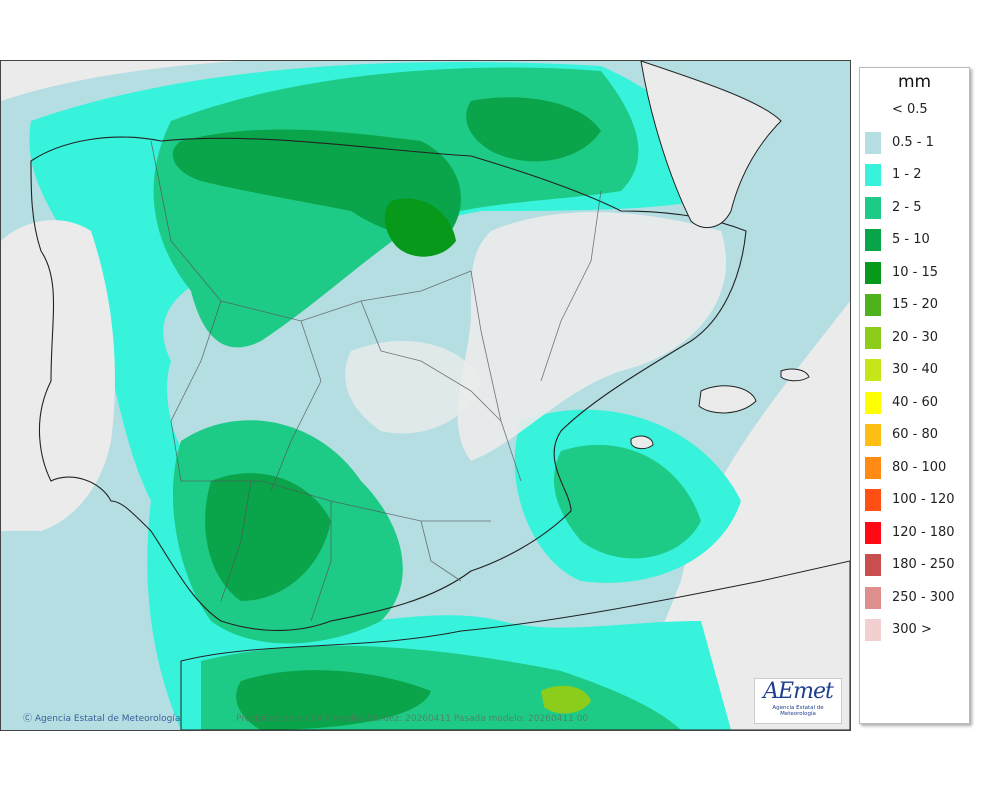 The height and width of the screenshot is (790, 1000). I want to click on legend-item: 250 - 300, so click(914, 597).